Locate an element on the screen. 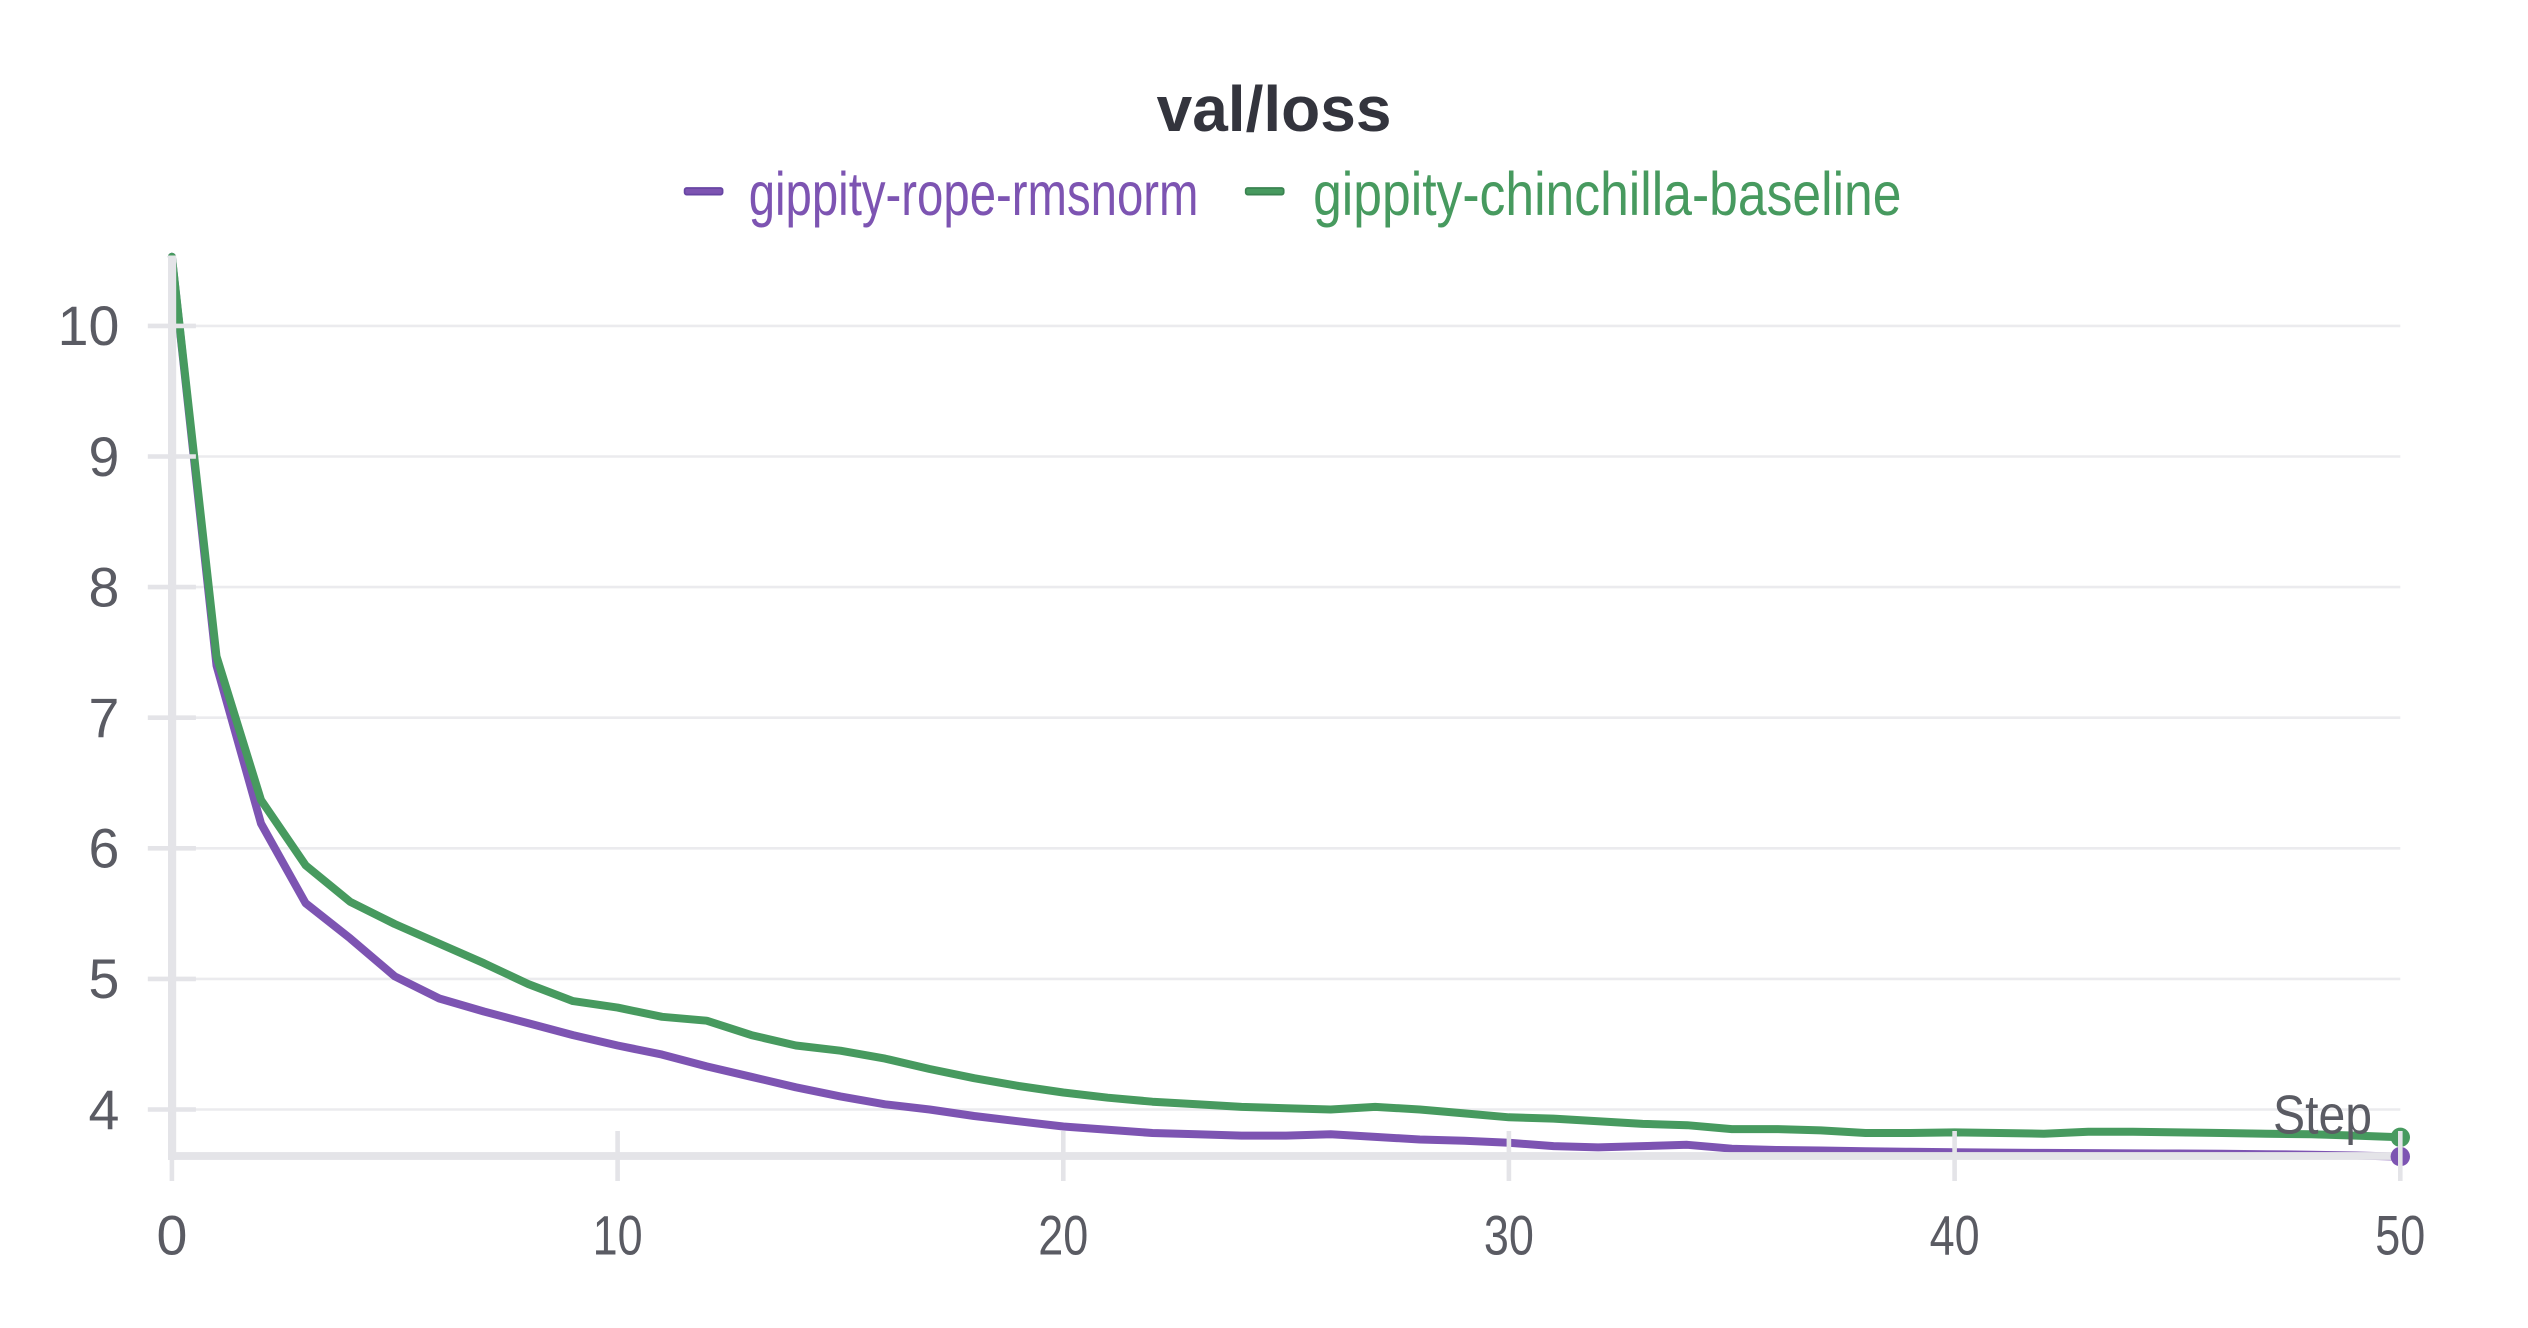 This screenshot has height=1328, width=2528. svg-text: Step is located at coordinates (2322, 1115).